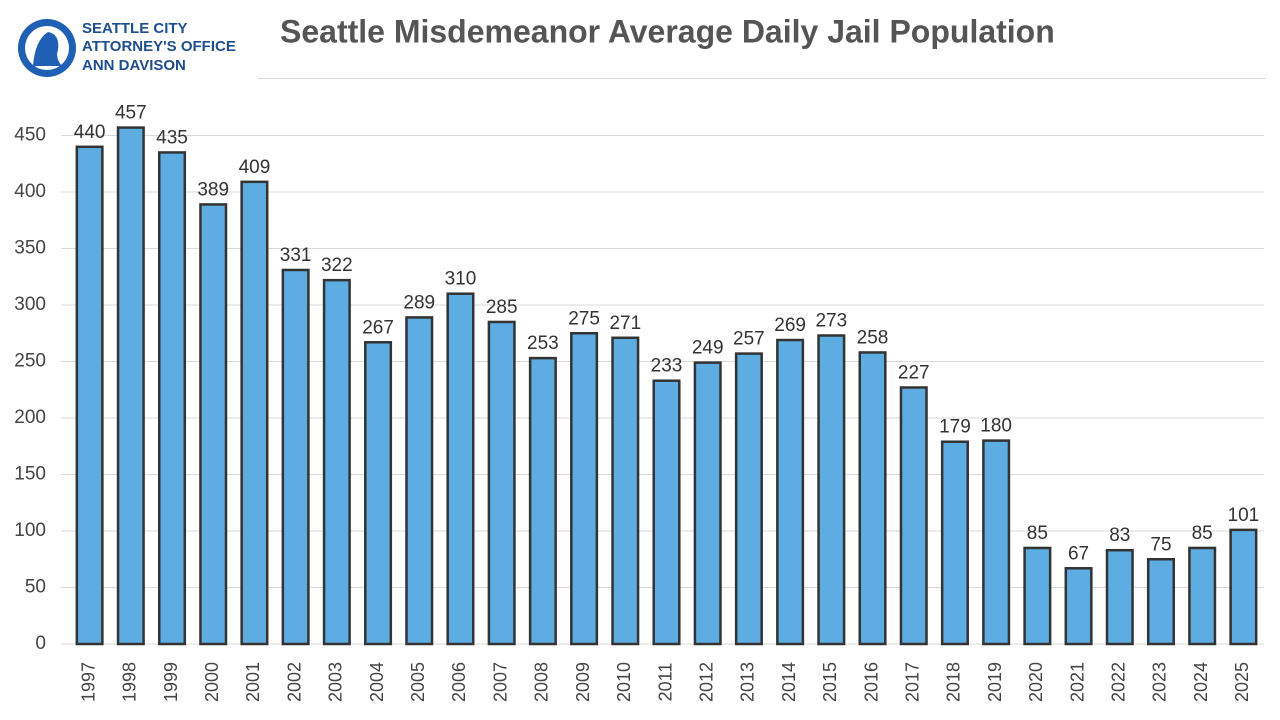 The height and width of the screenshot is (720, 1280). What do you see at coordinates (130, 682) in the screenshot?
I see `x-tick-label: 1998` at bounding box center [130, 682].